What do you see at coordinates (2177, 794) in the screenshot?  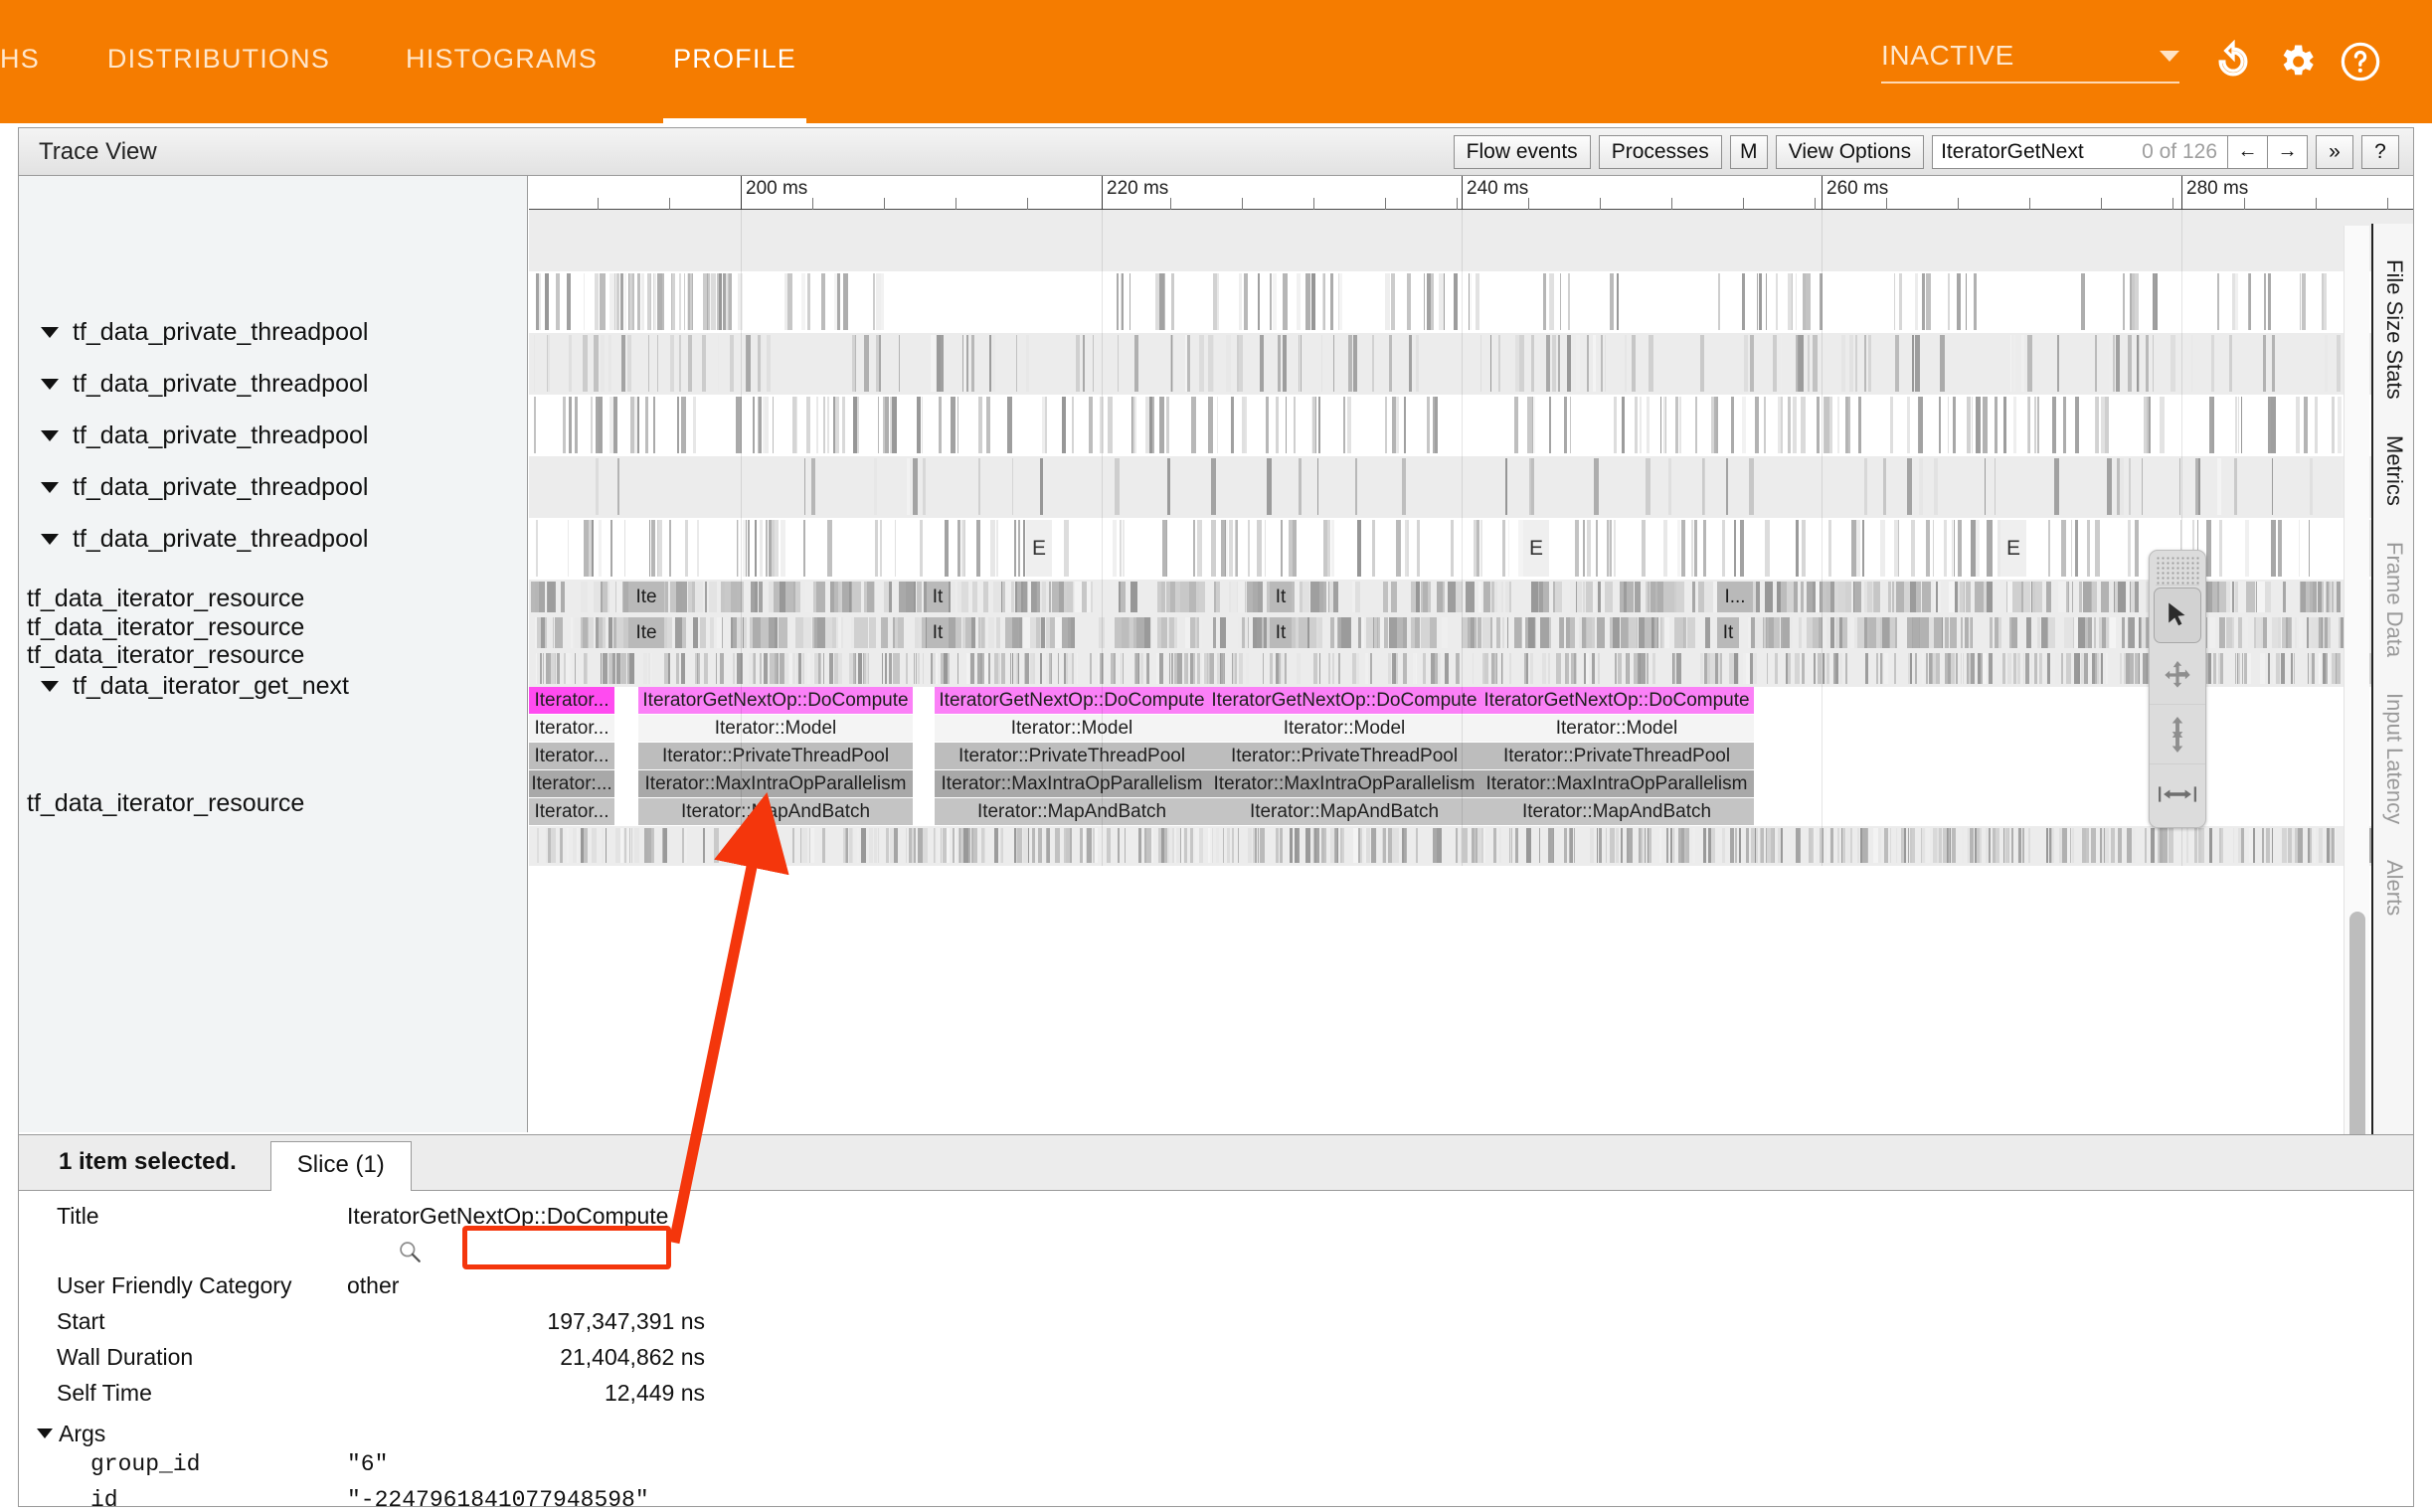 I see `resize-horizontal-tool-icon` at bounding box center [2177, 794].